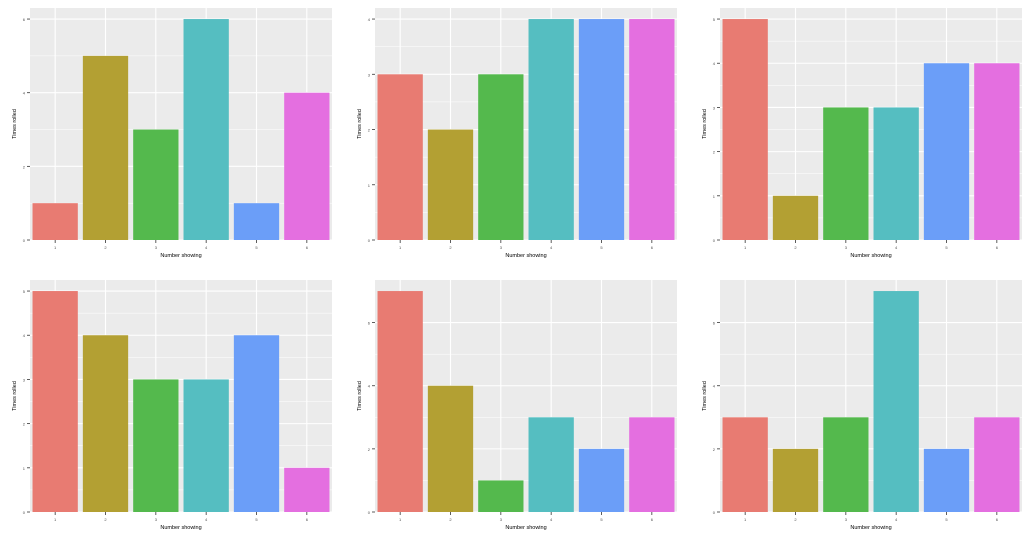 This screenshot has width=1034, height=539. I want to click on bar-chart-4: 0 1 2 3 4 5 1 2 3 4 5 6 Number showing Times rolled, so click(172, 405).